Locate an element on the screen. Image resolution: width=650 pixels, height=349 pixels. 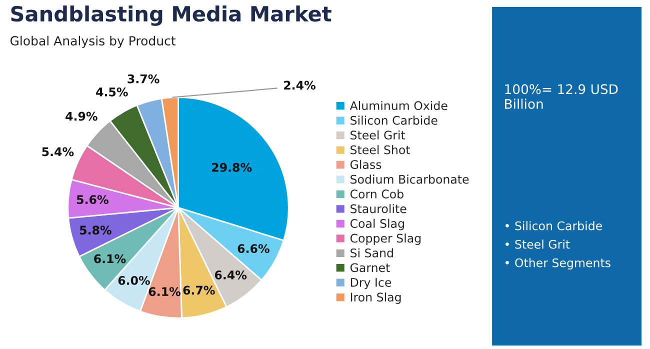
legend-label: Steel Shot is located at coordinates (380, 149).